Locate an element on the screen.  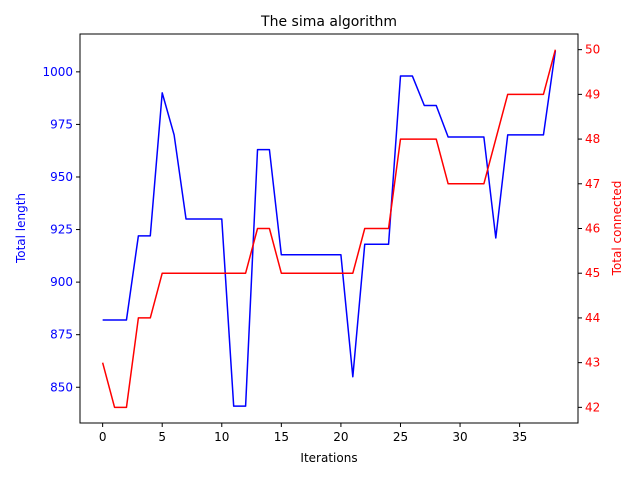
x-tick-label: 5 is located at coordinates (162, 437).